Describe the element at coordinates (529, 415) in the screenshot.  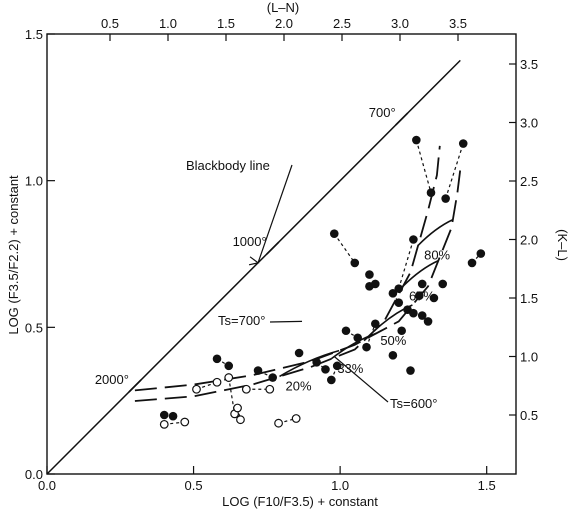
I see `right-tick-label: 0.5` at that location.